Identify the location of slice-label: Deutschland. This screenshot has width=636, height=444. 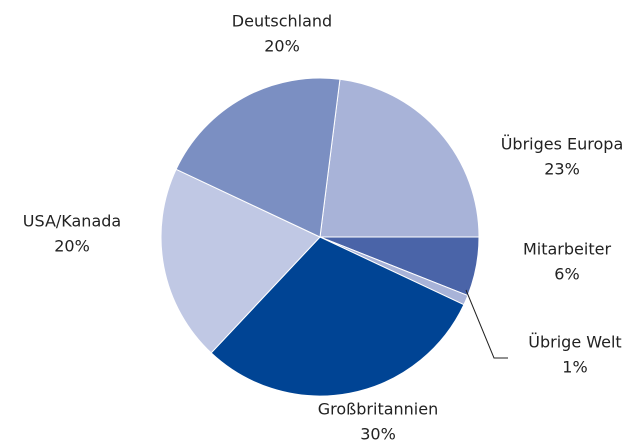
(282, 21).